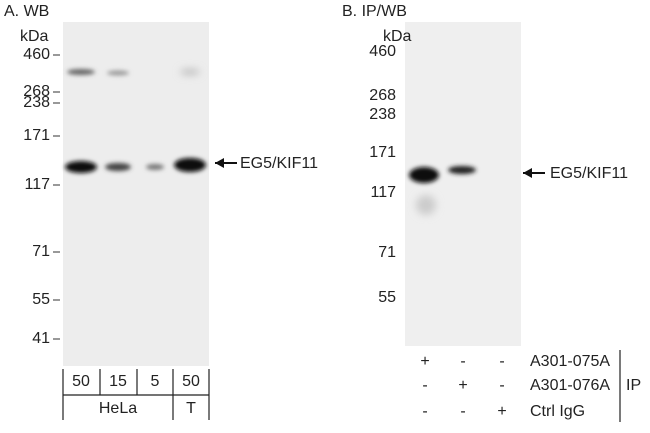 Image resolution: width=650 pixels, height=433 pixels. Describe the element at coordinates (570, 361) in the screenshot. I see `row-name: A301-075A` at that location.